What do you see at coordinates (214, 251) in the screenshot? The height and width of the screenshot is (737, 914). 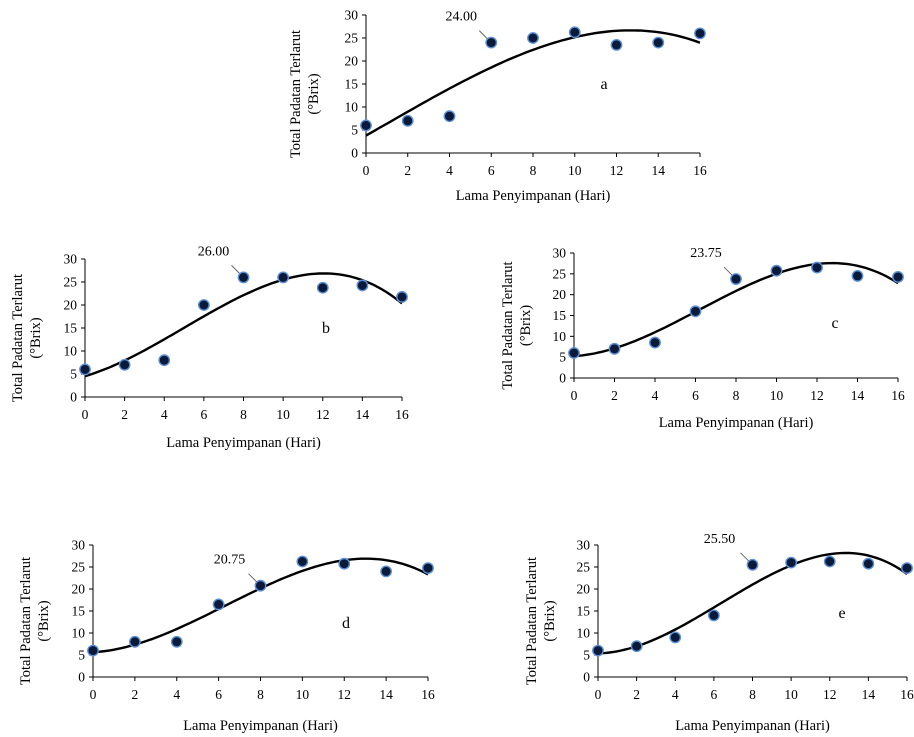 I see `annotation-label: 26.00` at bounding box center [214, 251].